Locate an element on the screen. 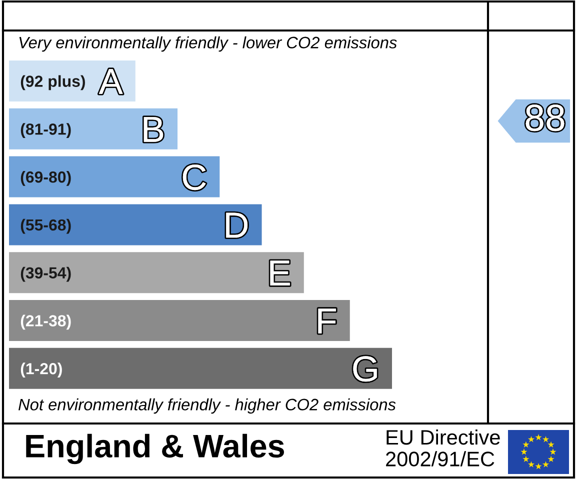 This screenshot has height=479, width=576. annotation: C is located at coordinates (194, 177).